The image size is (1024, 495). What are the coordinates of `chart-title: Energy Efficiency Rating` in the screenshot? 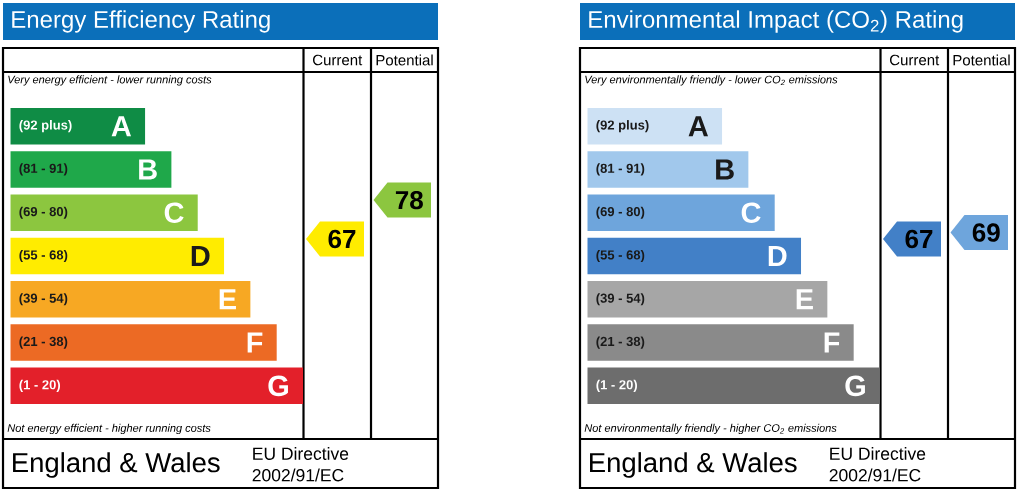 It's located at (141, 21).